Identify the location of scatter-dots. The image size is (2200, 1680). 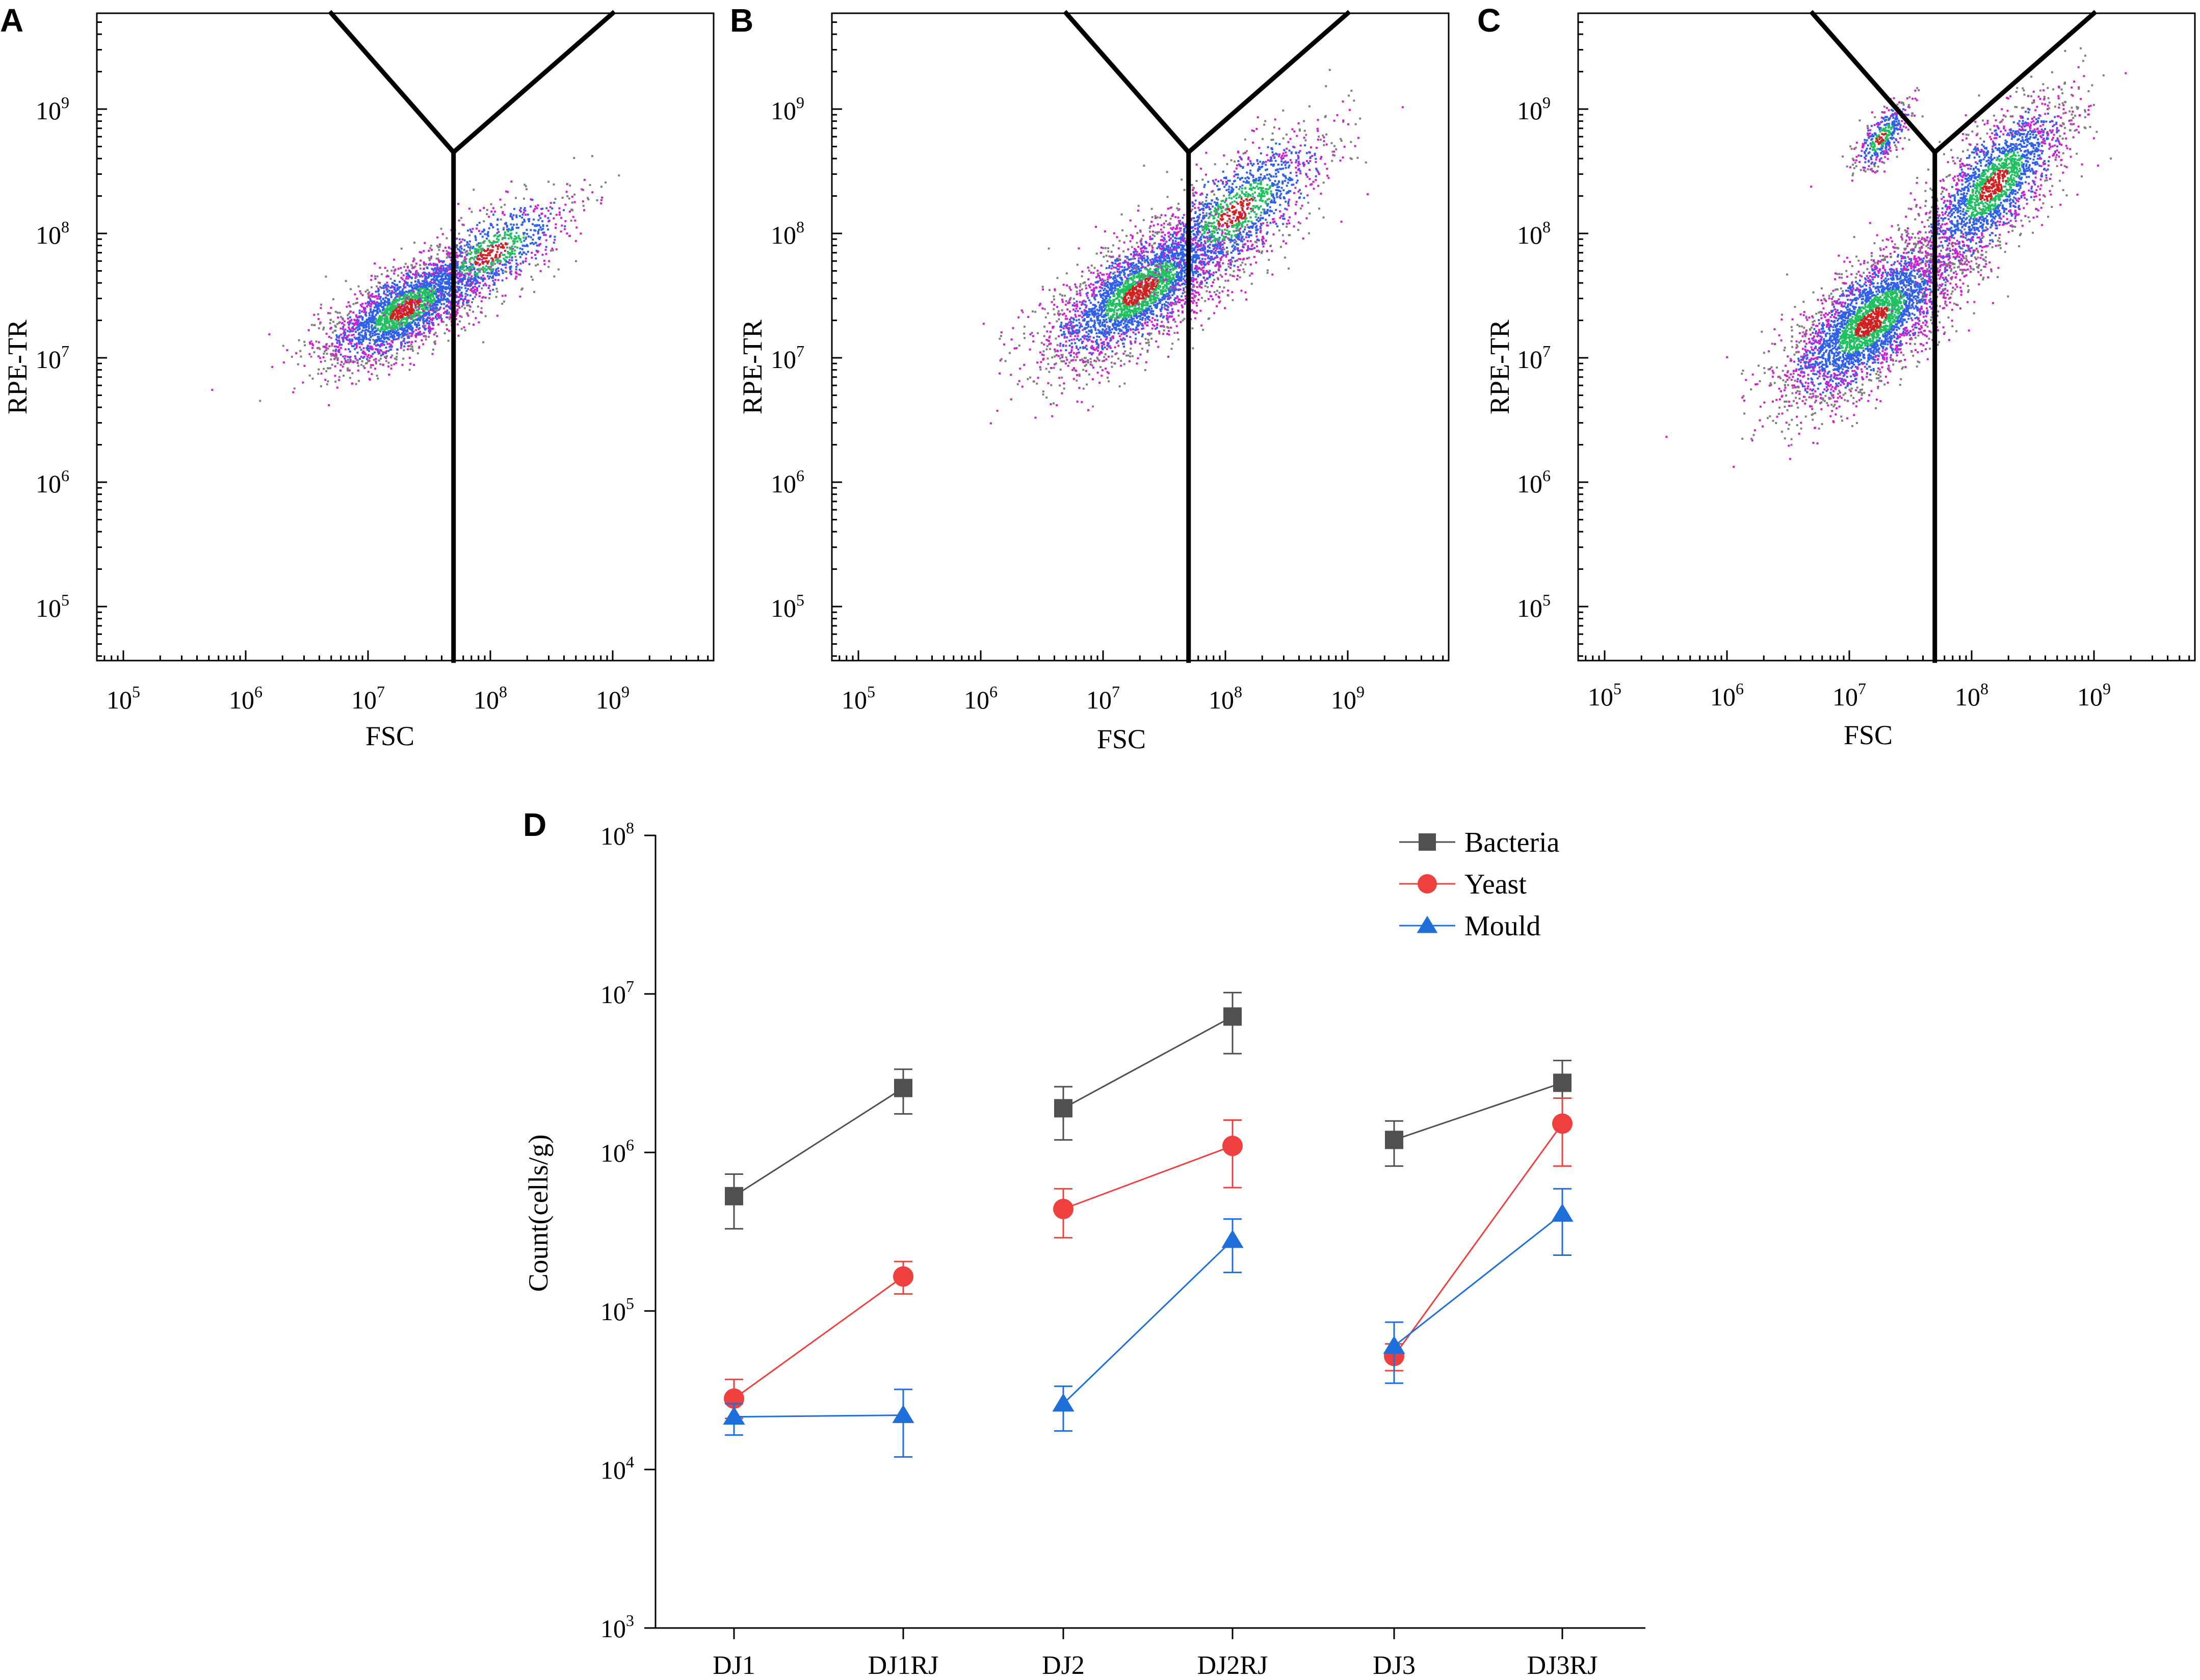
(1193, 247).